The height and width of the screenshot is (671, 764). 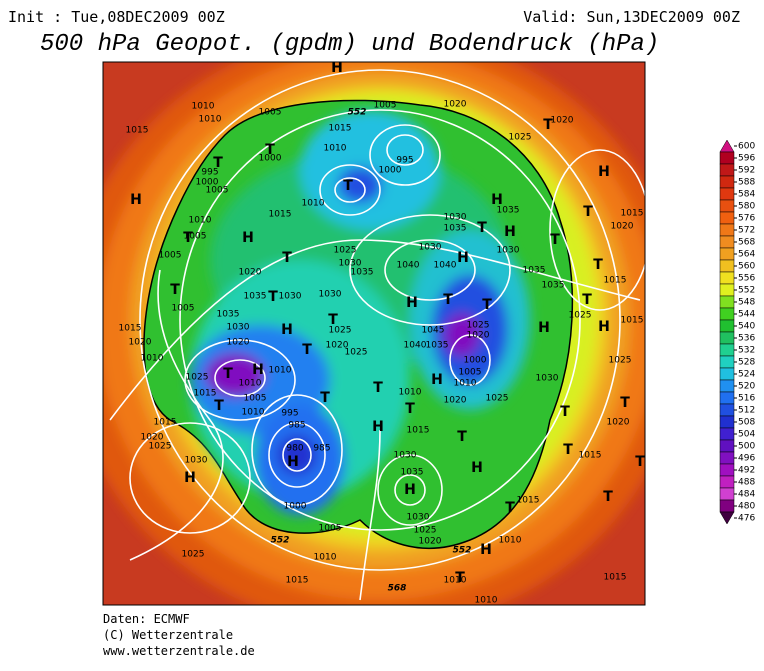 I want to click on colorbar-label: 516, so click(x=746, y=399).